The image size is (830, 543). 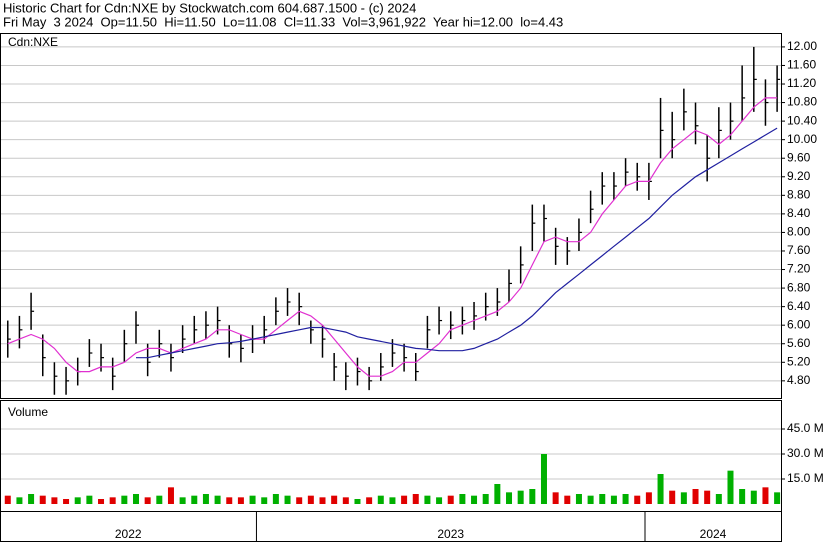 I want to click on y-tick-label: 10.40, so click(x=802, y=120).